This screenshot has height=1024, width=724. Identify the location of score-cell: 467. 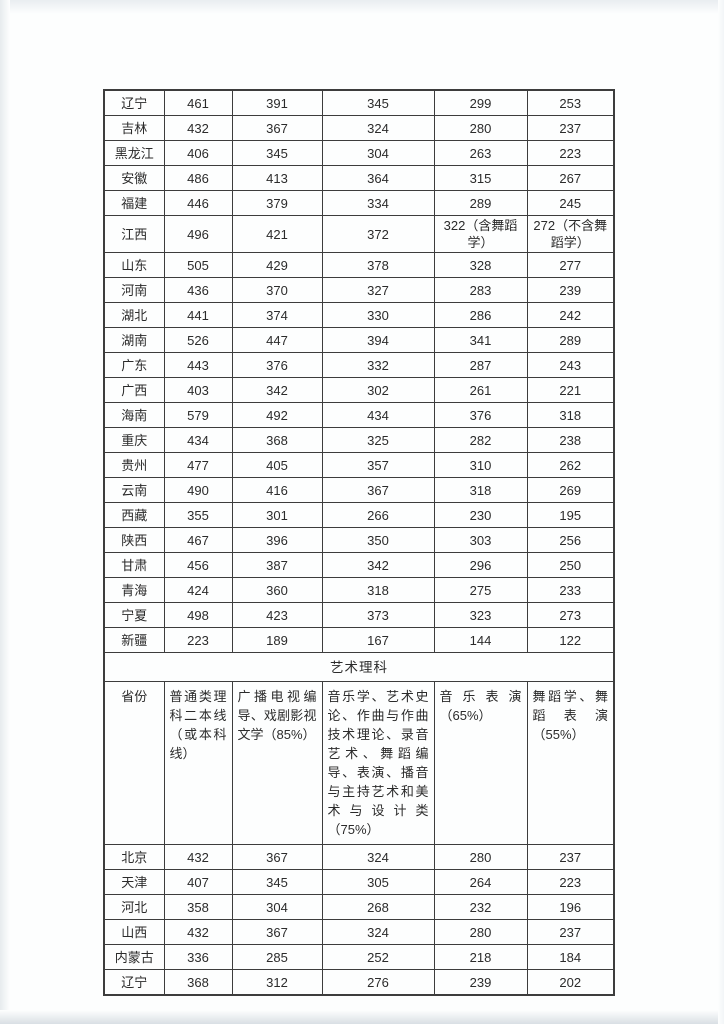
(198, 540).